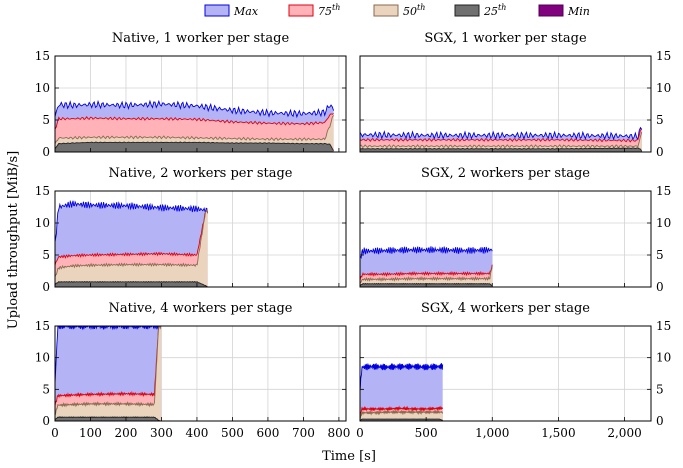 Image resolution: width=683 pixels, height=468 pixels. Describe the element at coordinates (338, 433) in the screenshot. I see `x-tick-label: 800` at that location.